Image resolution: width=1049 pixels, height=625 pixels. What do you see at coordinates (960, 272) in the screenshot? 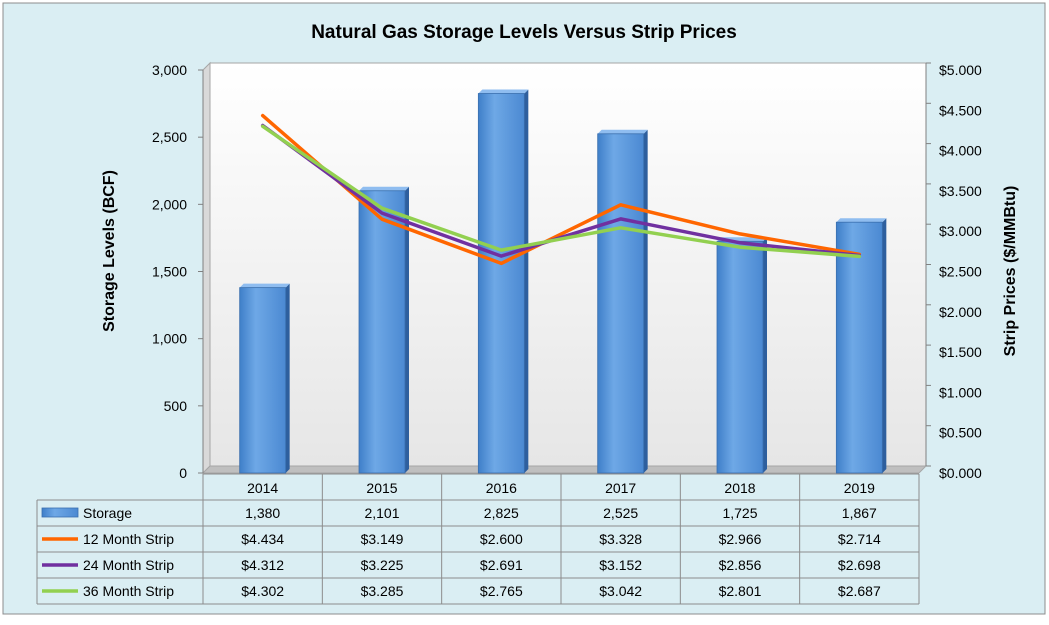
I see `y2-axis-tick-label: $2.500` at bounding box center [960, 272].